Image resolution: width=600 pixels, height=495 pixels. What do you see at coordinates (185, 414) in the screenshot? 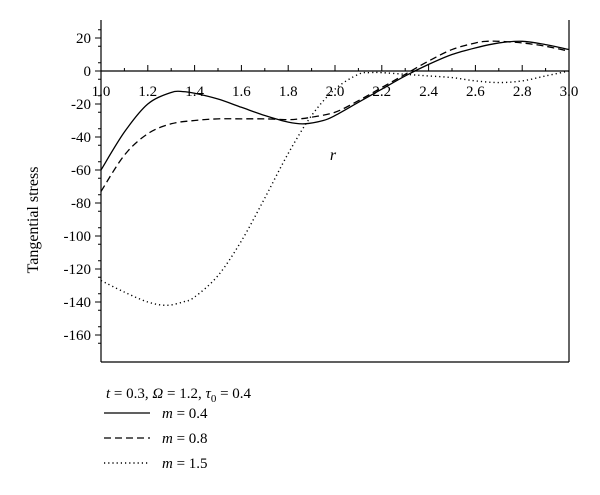
I see `legend-label-m-0-4: m = 0.4` at bounding box center [185, 414].